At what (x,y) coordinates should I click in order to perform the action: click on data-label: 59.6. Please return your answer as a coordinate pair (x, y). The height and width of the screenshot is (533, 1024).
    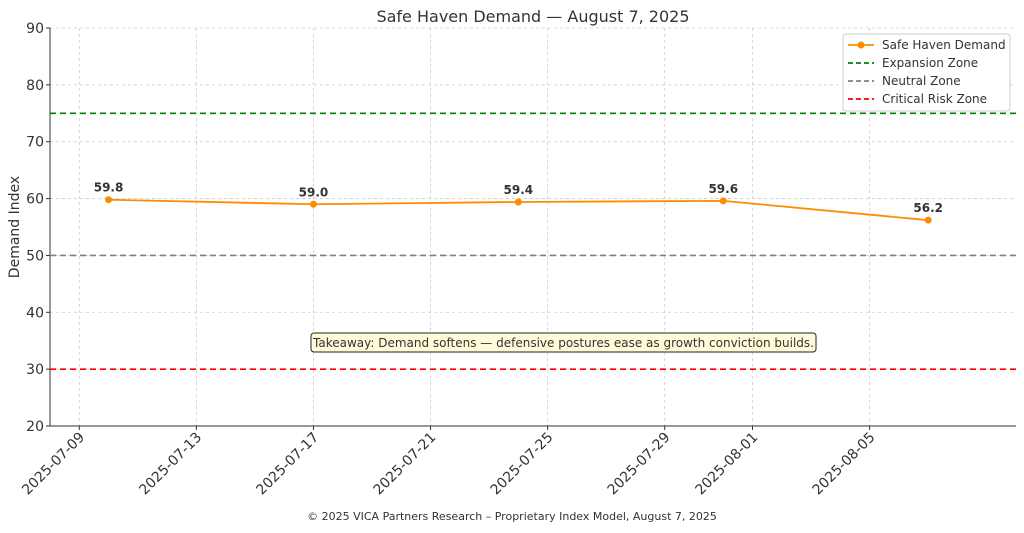
    Looking at the image, I should click on (723, 189).